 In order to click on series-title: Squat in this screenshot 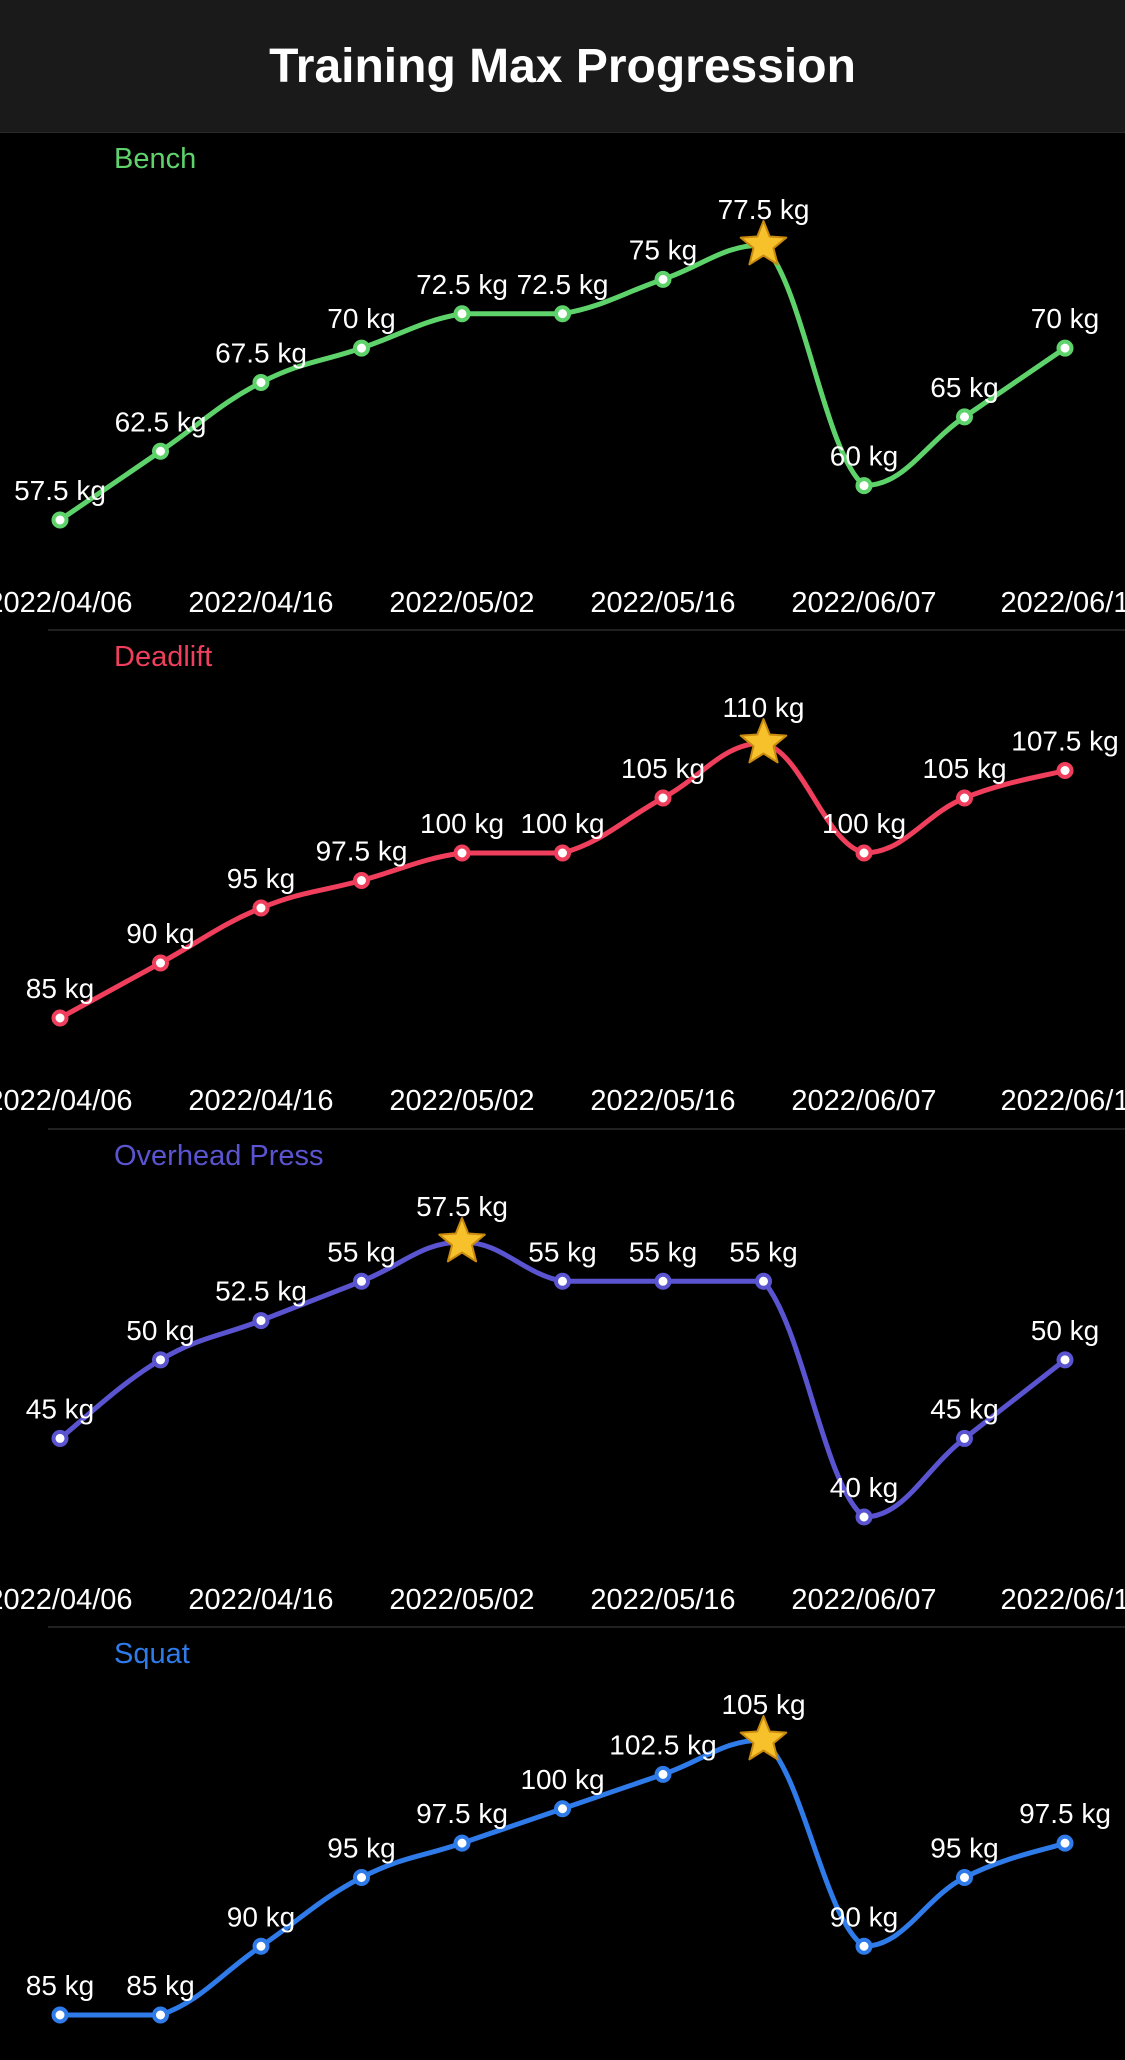, I will do `click(152, 1654)`.